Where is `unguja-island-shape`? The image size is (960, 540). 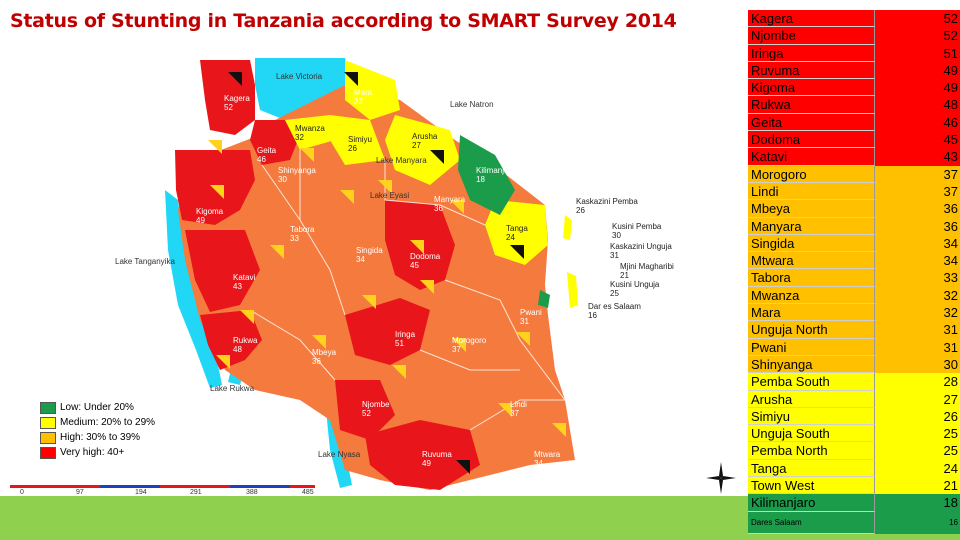 unguja-island-shape is located at coordinates (572, 290).